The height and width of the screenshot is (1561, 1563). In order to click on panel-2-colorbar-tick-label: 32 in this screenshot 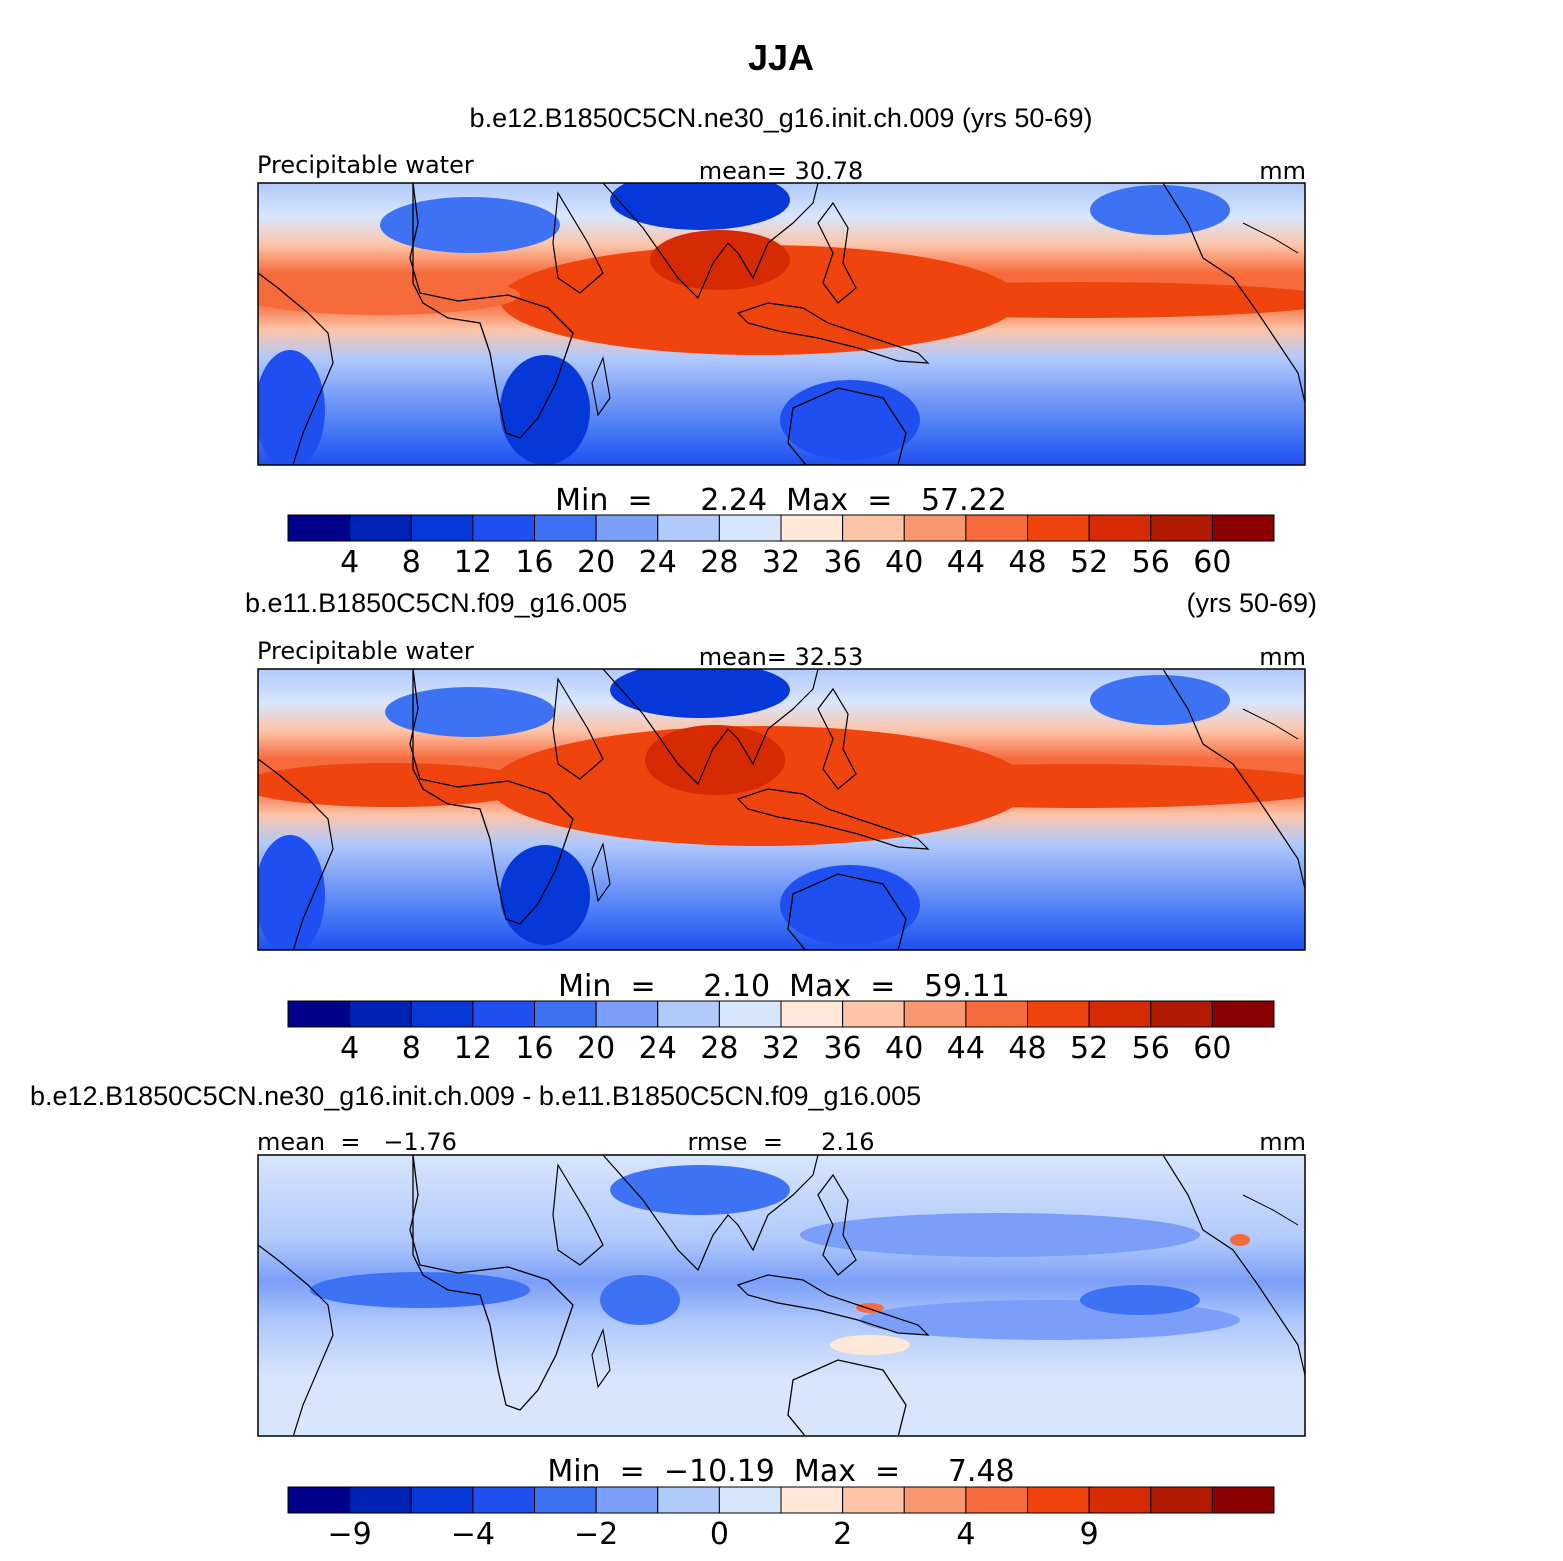, I will do `click(781, 1048)`.